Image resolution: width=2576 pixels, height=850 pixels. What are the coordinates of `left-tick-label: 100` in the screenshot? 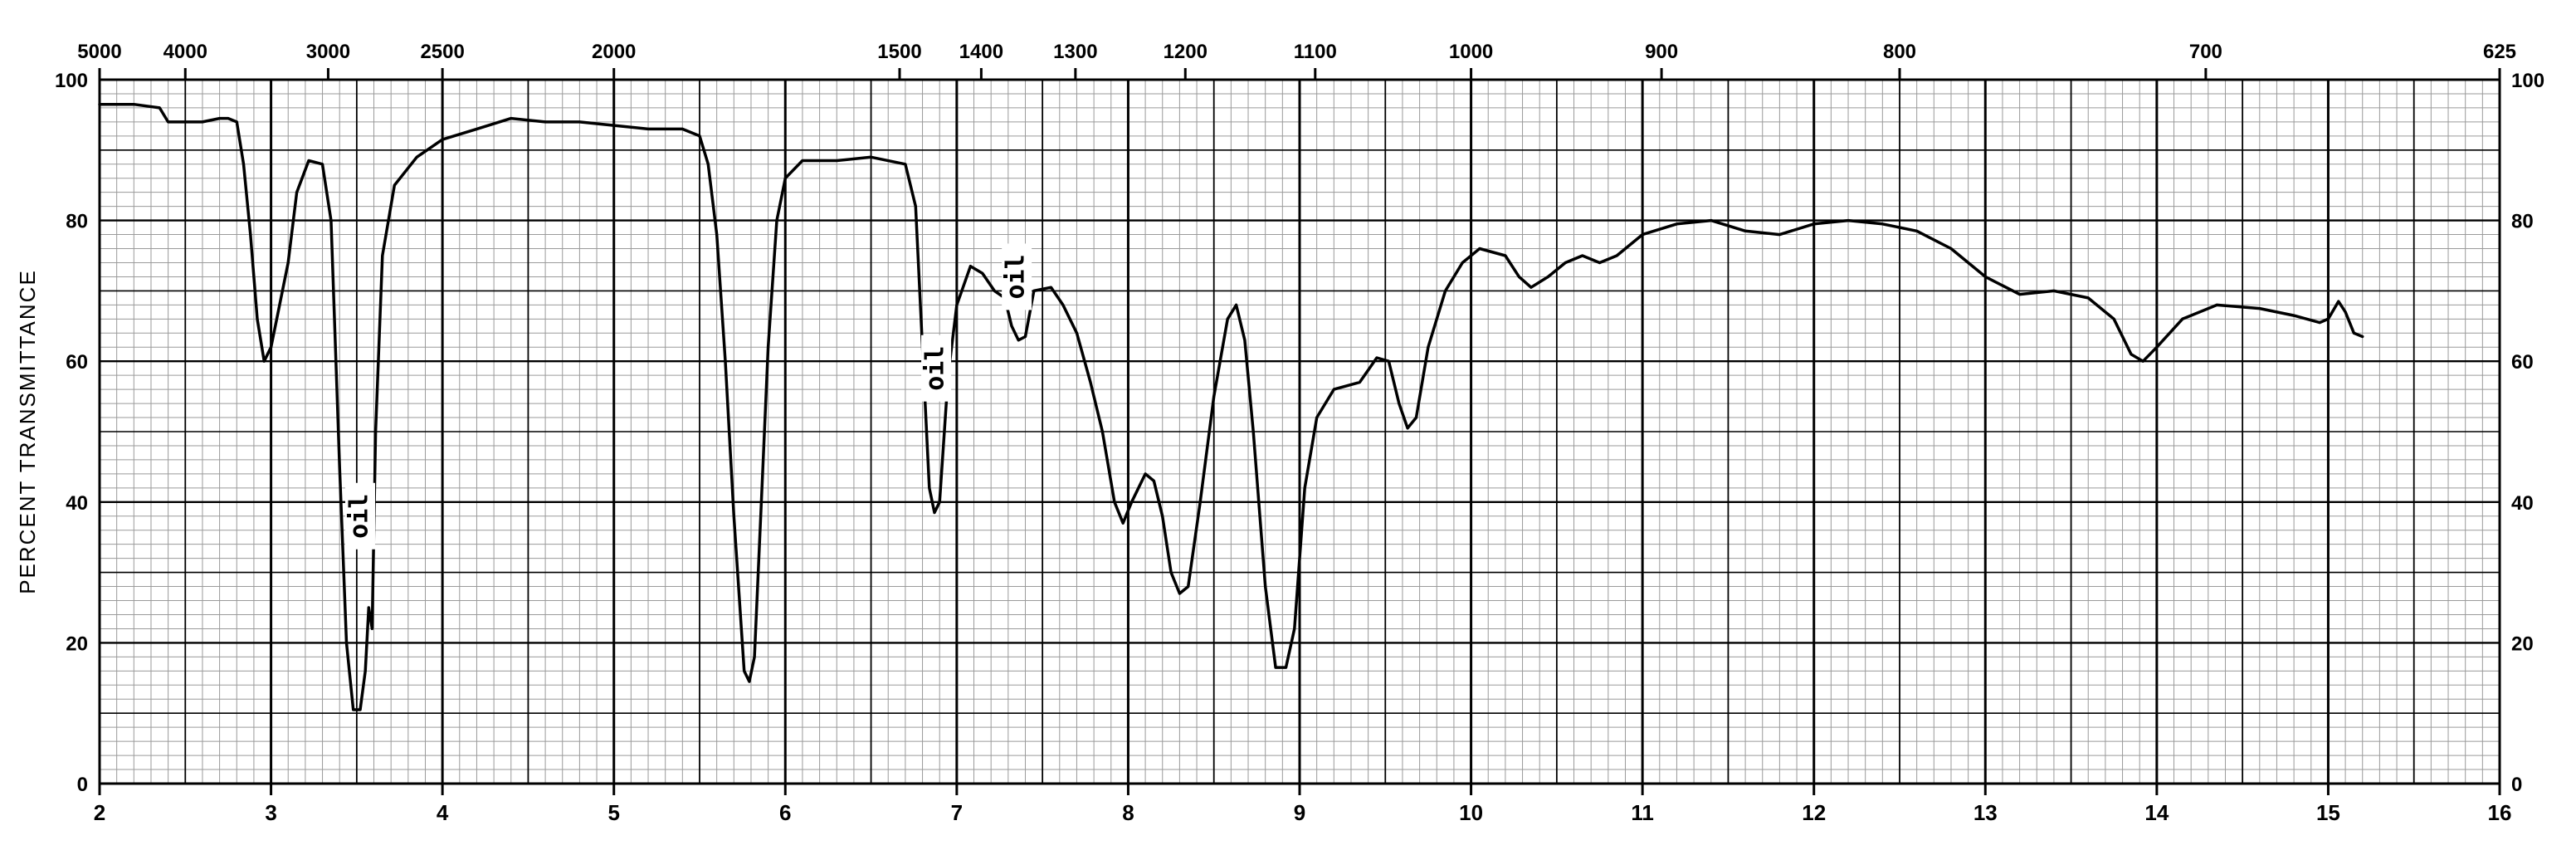 It's located at (71, 81).